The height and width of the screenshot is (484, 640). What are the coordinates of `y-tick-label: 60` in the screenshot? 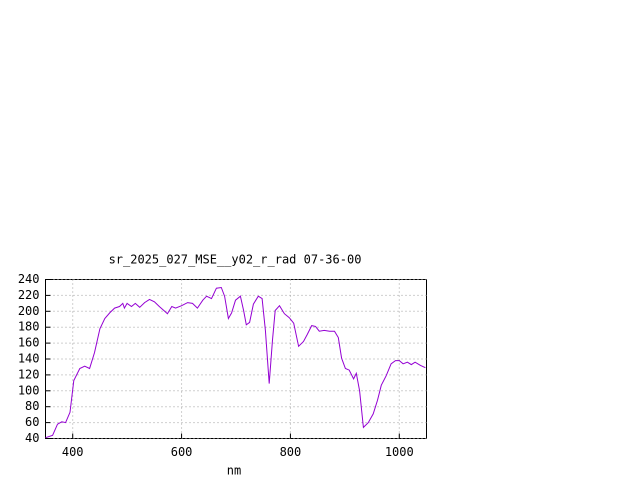 It's located at (32, 422).